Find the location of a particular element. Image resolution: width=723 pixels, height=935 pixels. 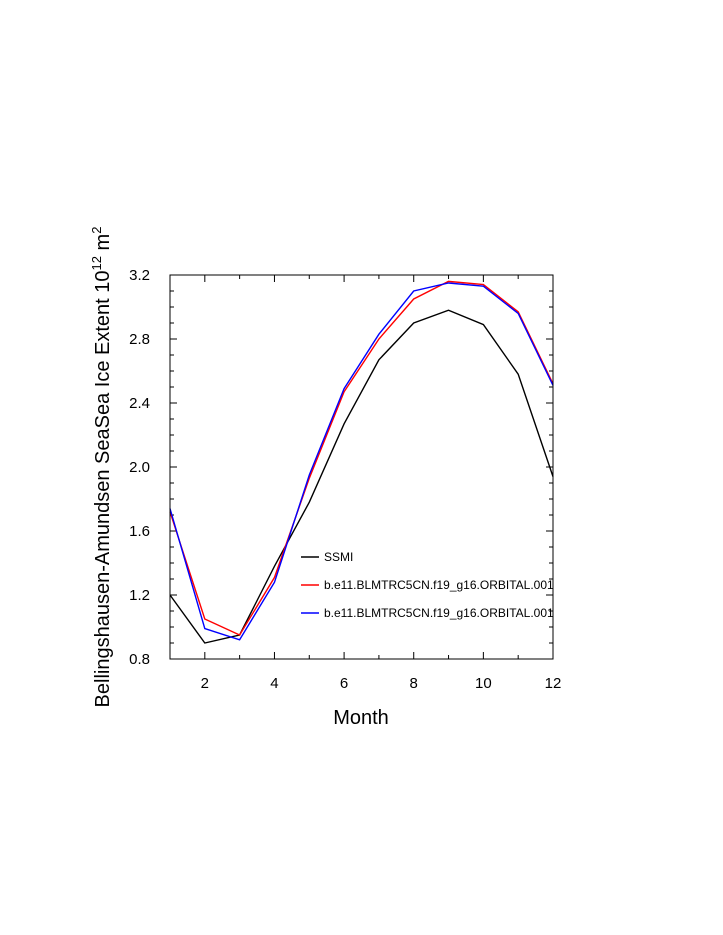

y-tick-label: 2.0 is located at coordinates (139, 467).